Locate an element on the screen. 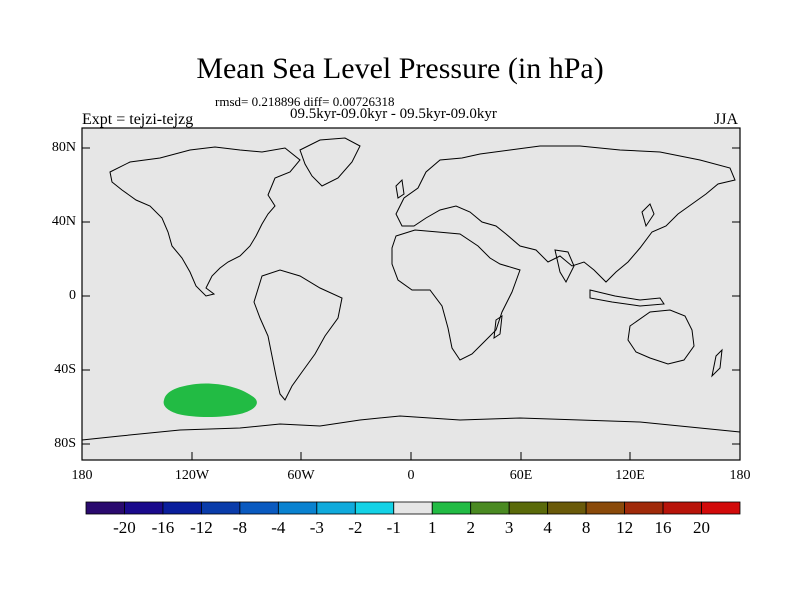  colorbar-label: -3 is located at coordinates (316, 527).